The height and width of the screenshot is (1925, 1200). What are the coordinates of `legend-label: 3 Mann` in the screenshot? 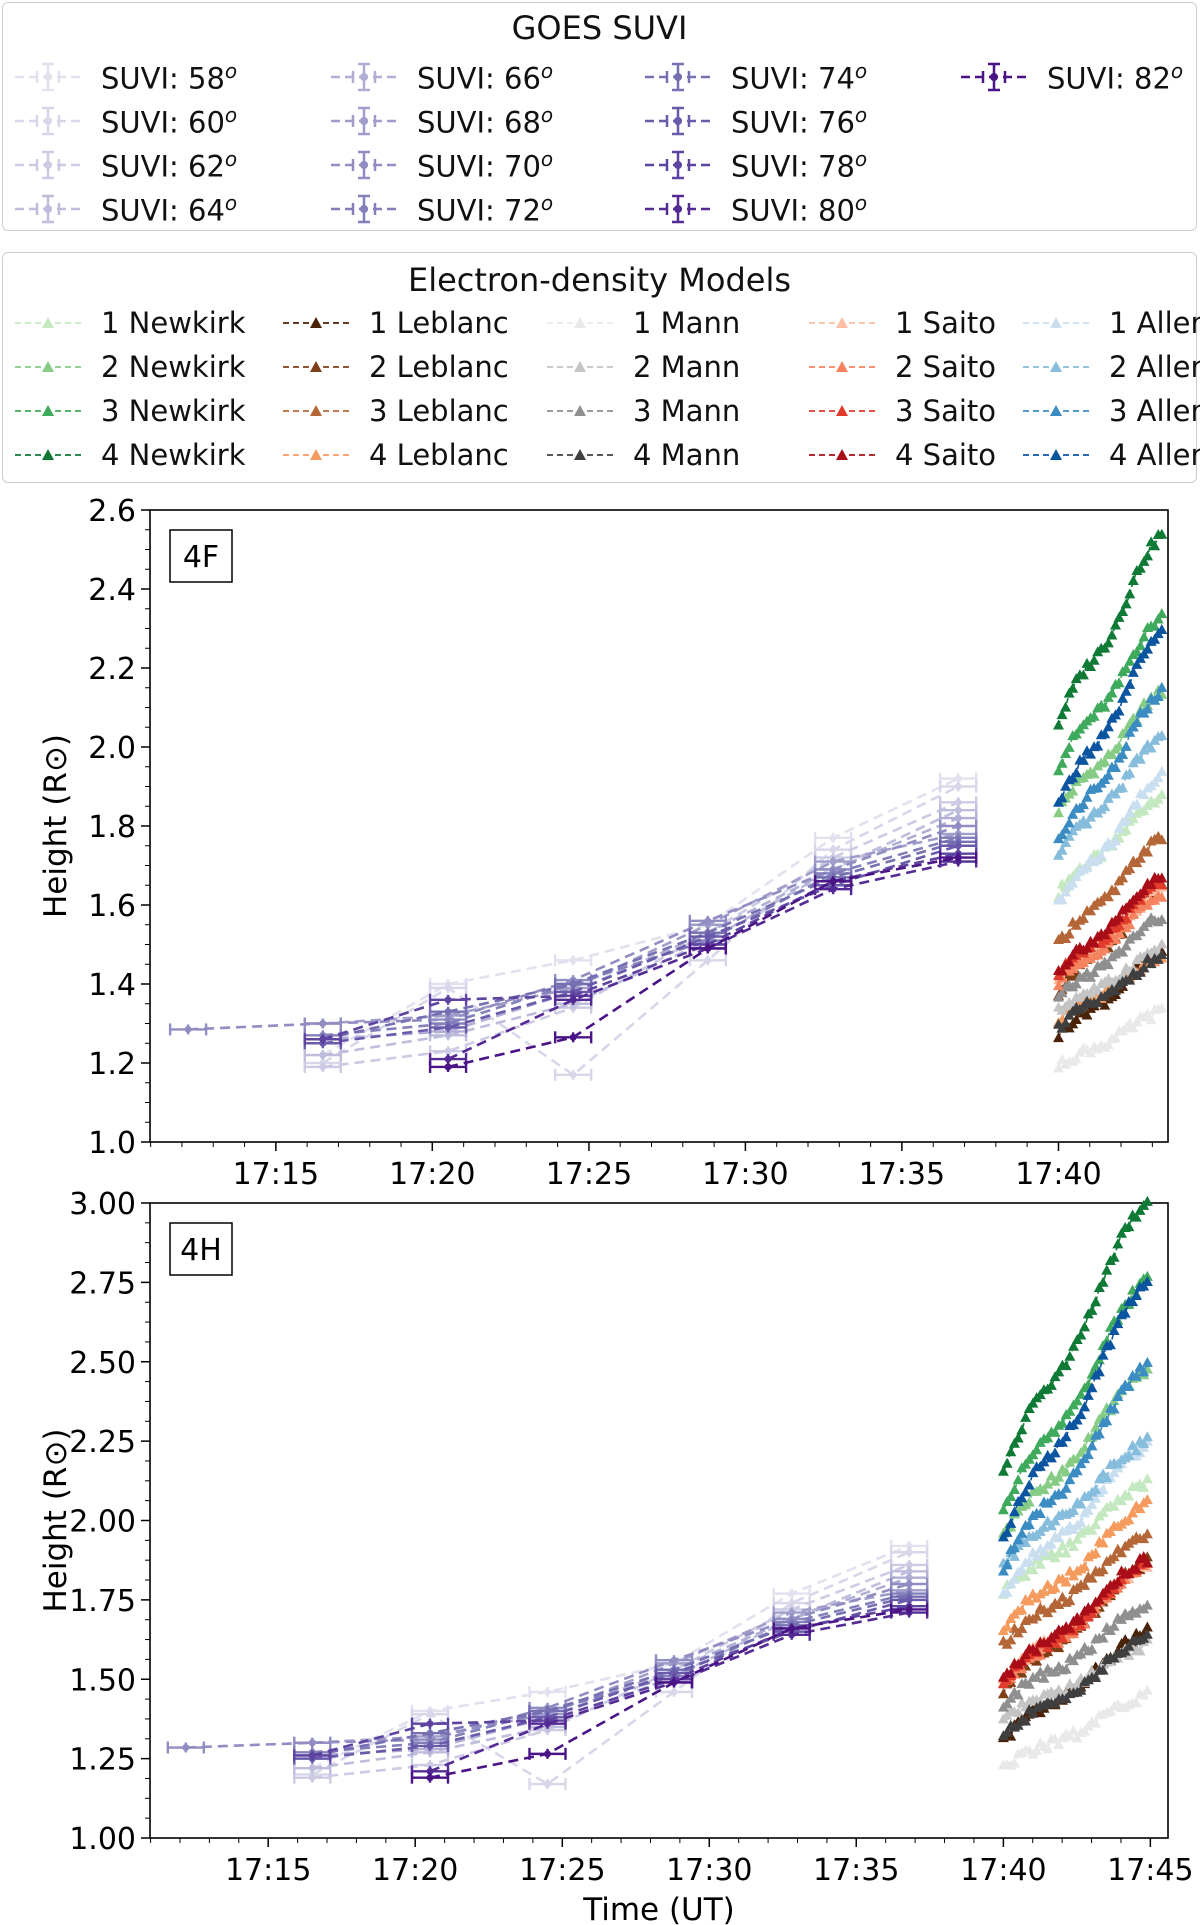 It's located at (687, 411).